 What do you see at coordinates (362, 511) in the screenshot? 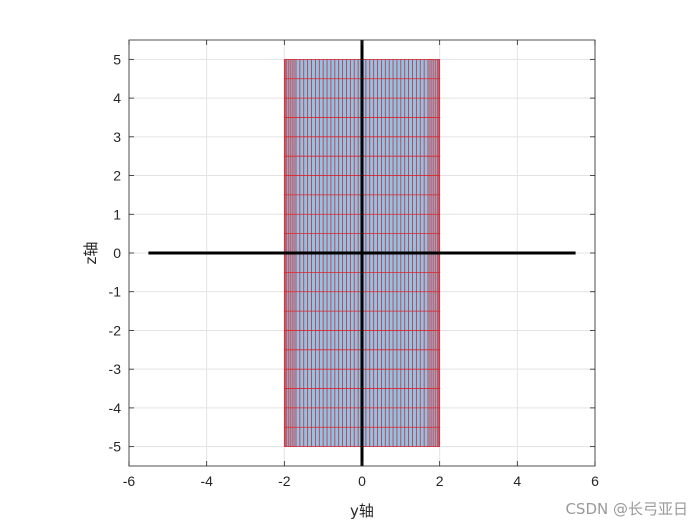
I see `x-axis-title: y轴` at bounding box center [362, 511].